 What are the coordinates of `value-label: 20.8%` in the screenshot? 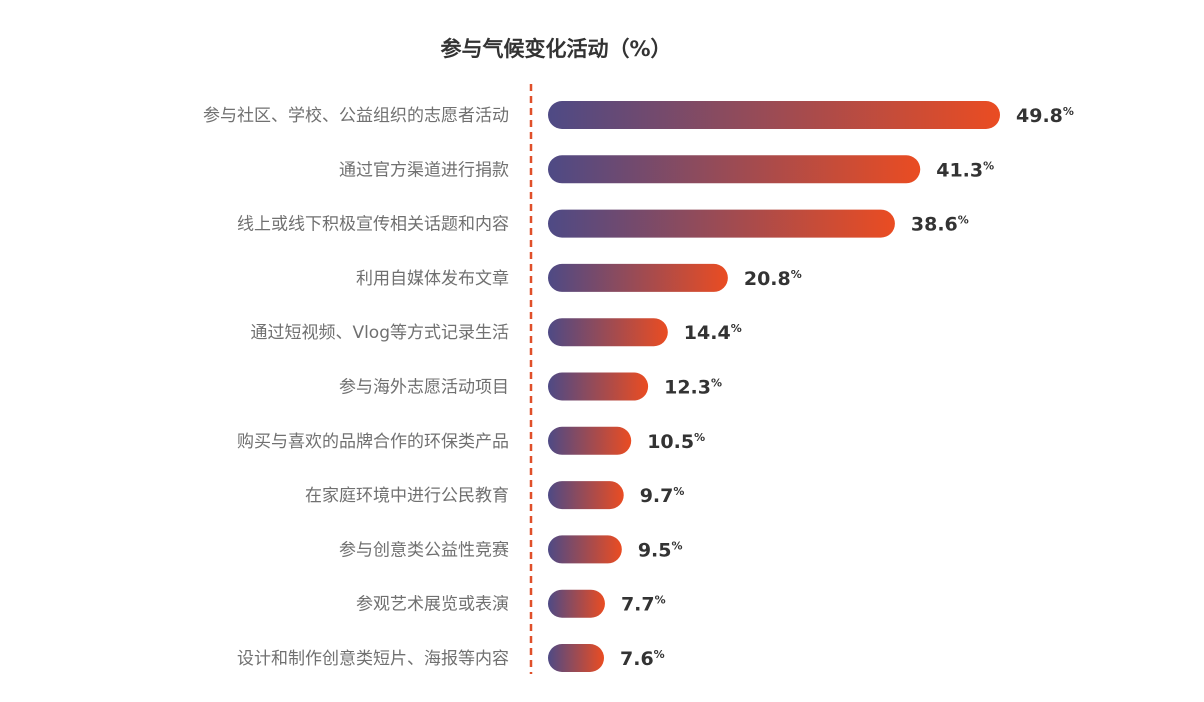 It's located at (773, 279).